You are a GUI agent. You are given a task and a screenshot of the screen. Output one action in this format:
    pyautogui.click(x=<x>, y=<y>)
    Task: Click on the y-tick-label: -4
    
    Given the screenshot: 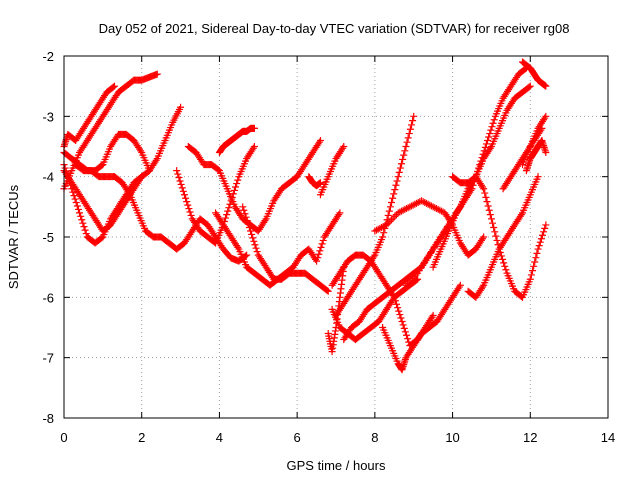 What is the action you would take?
    pyautogui.click(x=48, y=177)
    